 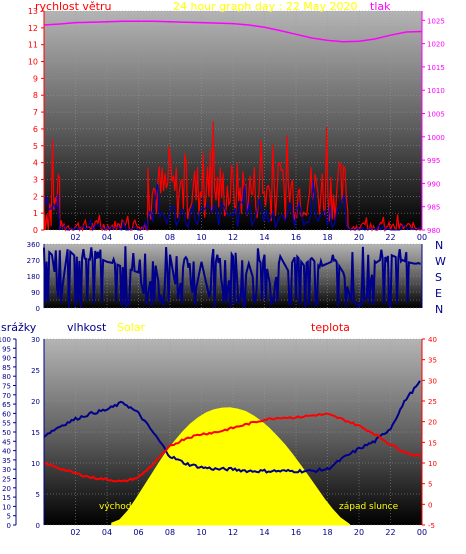 I want to click on humidity-axis-tick-label-6: 30, so click(x=35, y=340).